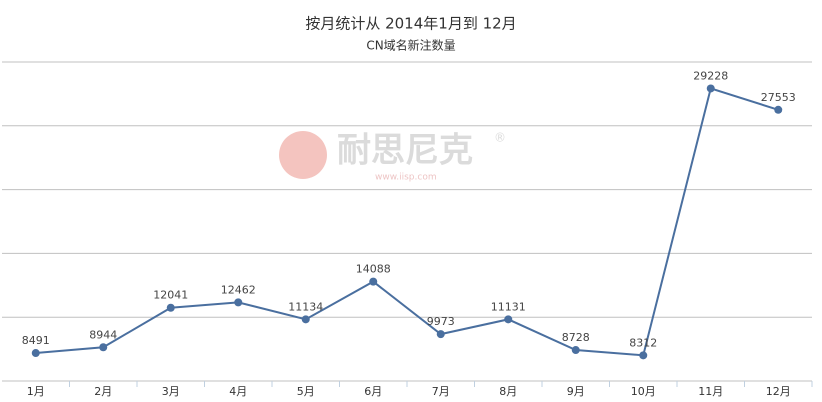 This screenshot has height=402, width=822. I want to click on watermark-url: www.iisp.com, so click(406, 178).